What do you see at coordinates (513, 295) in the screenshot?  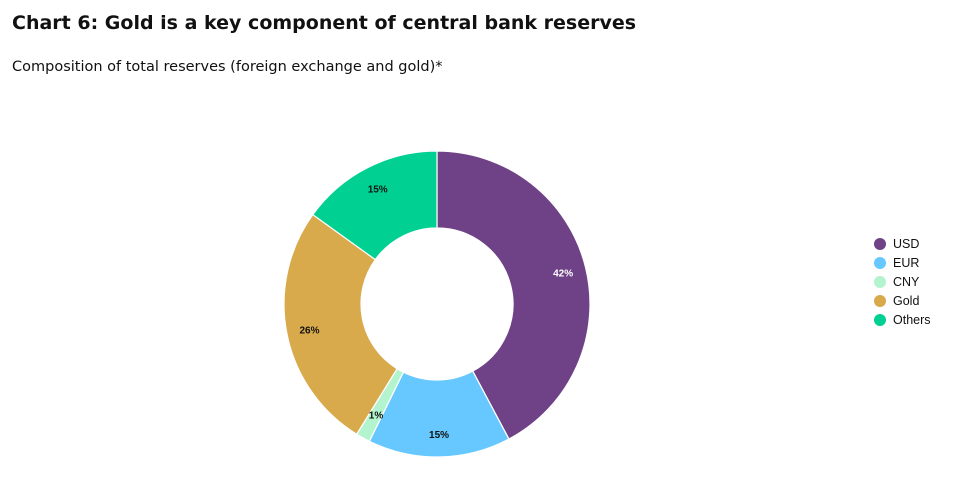 I see `slice-usd` at bounding box center [513, 295].